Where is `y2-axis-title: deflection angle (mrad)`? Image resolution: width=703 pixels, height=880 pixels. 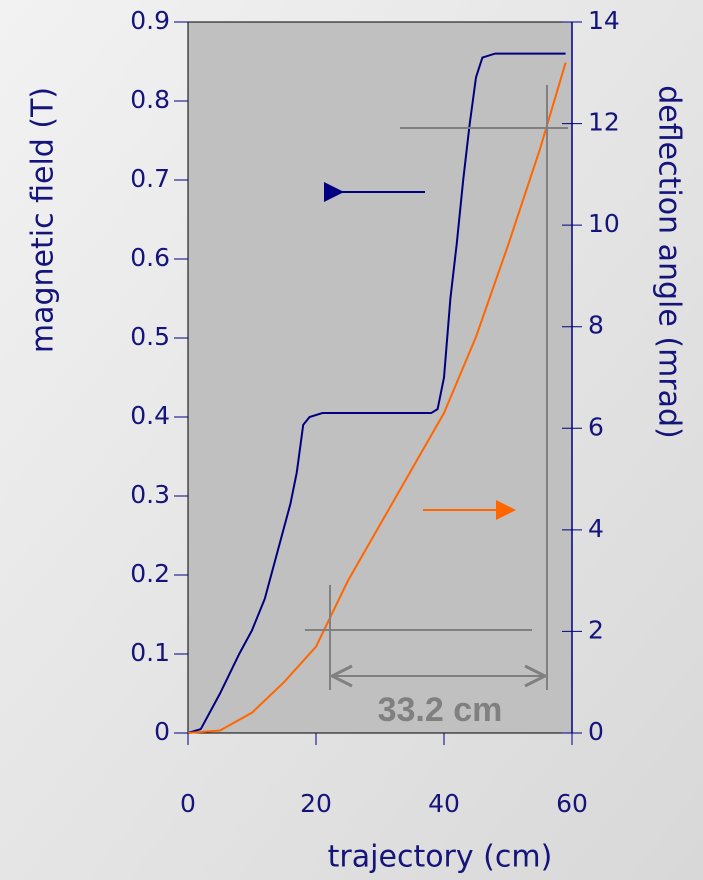 y2-axis-title: deflection angle (mrad) is located at coordinates (669, 262).